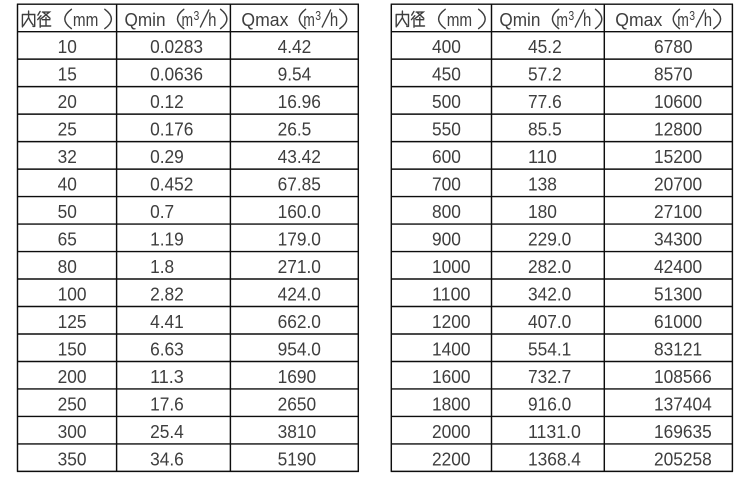 The height and width of the screenshot is (483, 750). I want to click on svg-text: 42400, so click(678, 266).